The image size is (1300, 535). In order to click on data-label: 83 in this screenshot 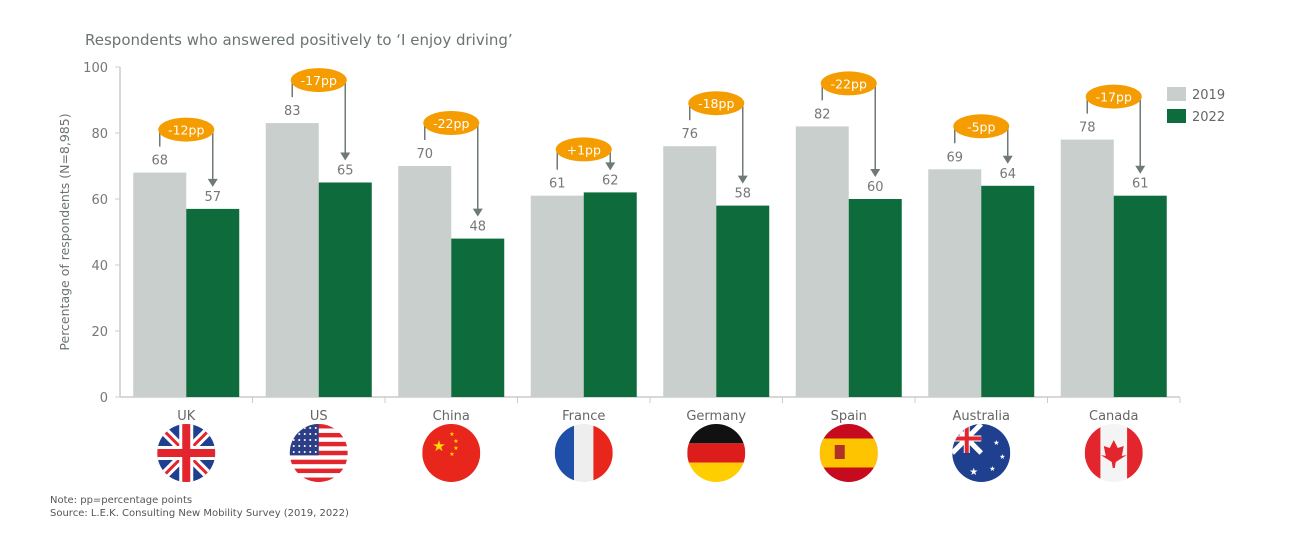, I will do `click(292, 111)`.